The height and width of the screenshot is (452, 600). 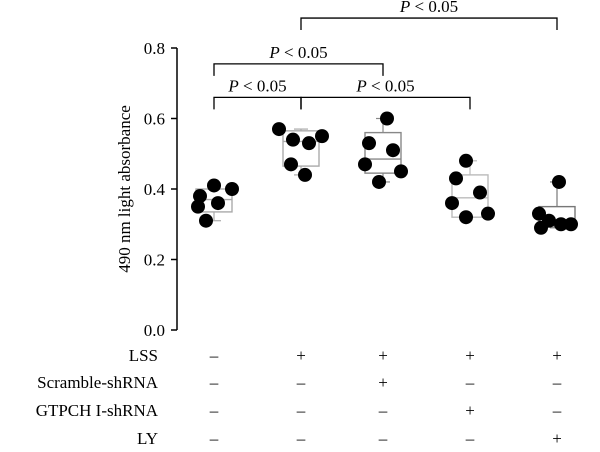 I want to click on y-axis-label: 490 nm light absorbance, so click(x=124, y=189).